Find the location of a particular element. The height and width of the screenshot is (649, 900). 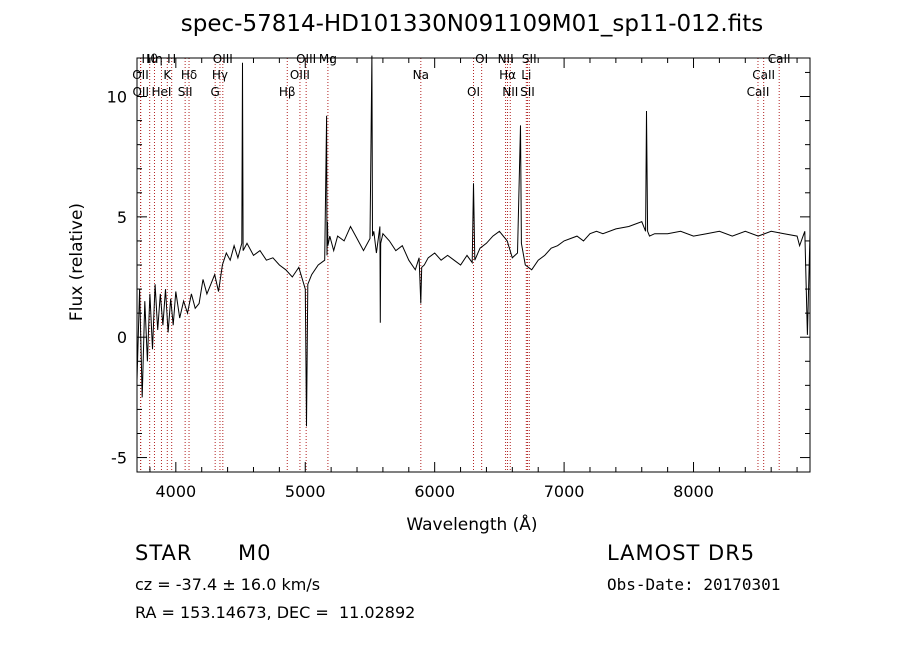

line-label-27: CaII is located at coordinates (779, 59).